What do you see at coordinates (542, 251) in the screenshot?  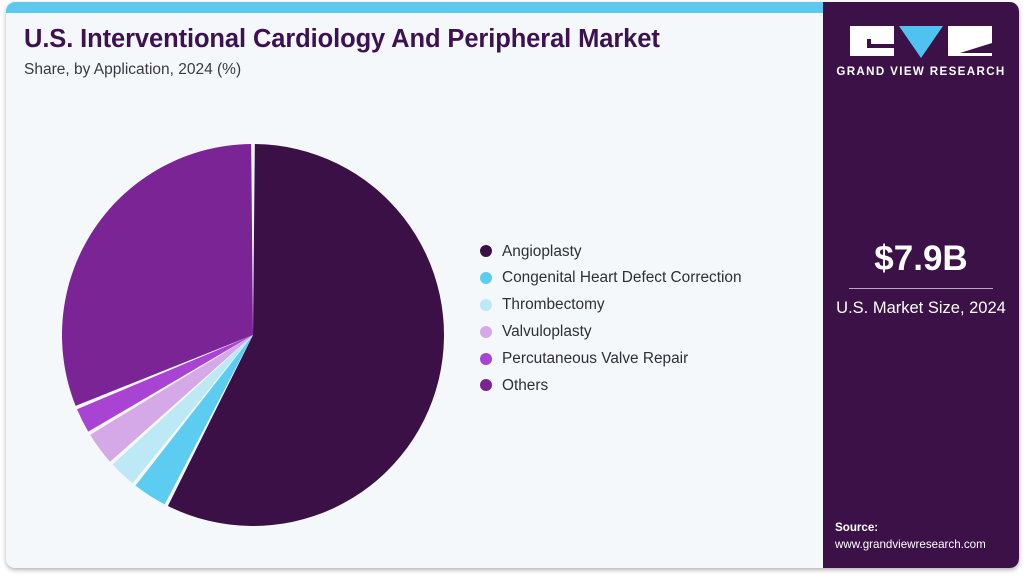 I see `legend-item-label: Angioplasty` at bounding box center [542, 251].